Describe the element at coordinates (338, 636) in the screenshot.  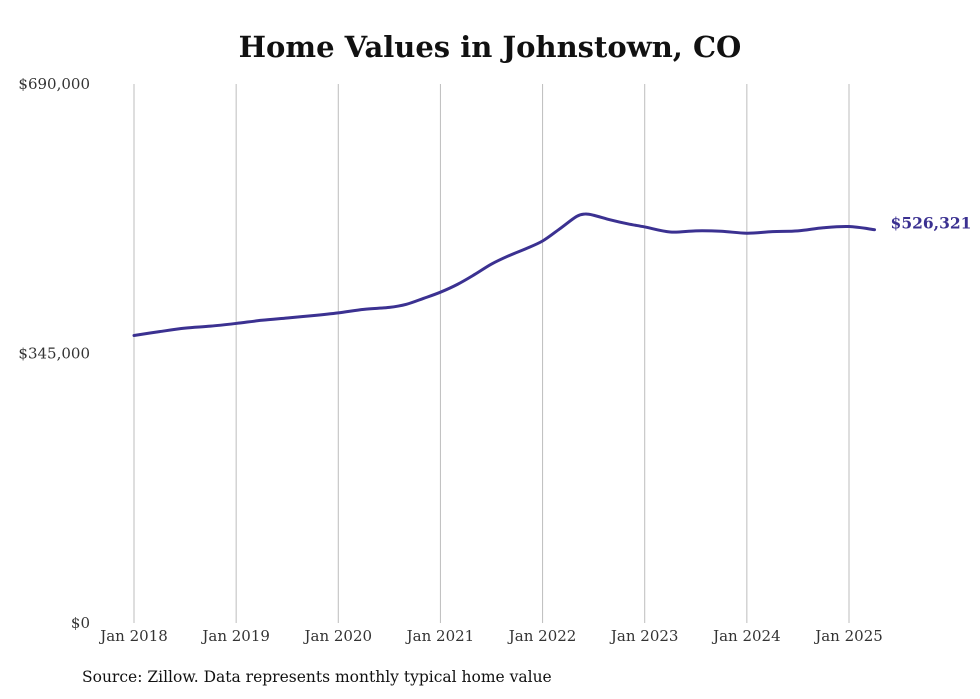
I see `x-tick-label-3: Jan 2020` at that location.